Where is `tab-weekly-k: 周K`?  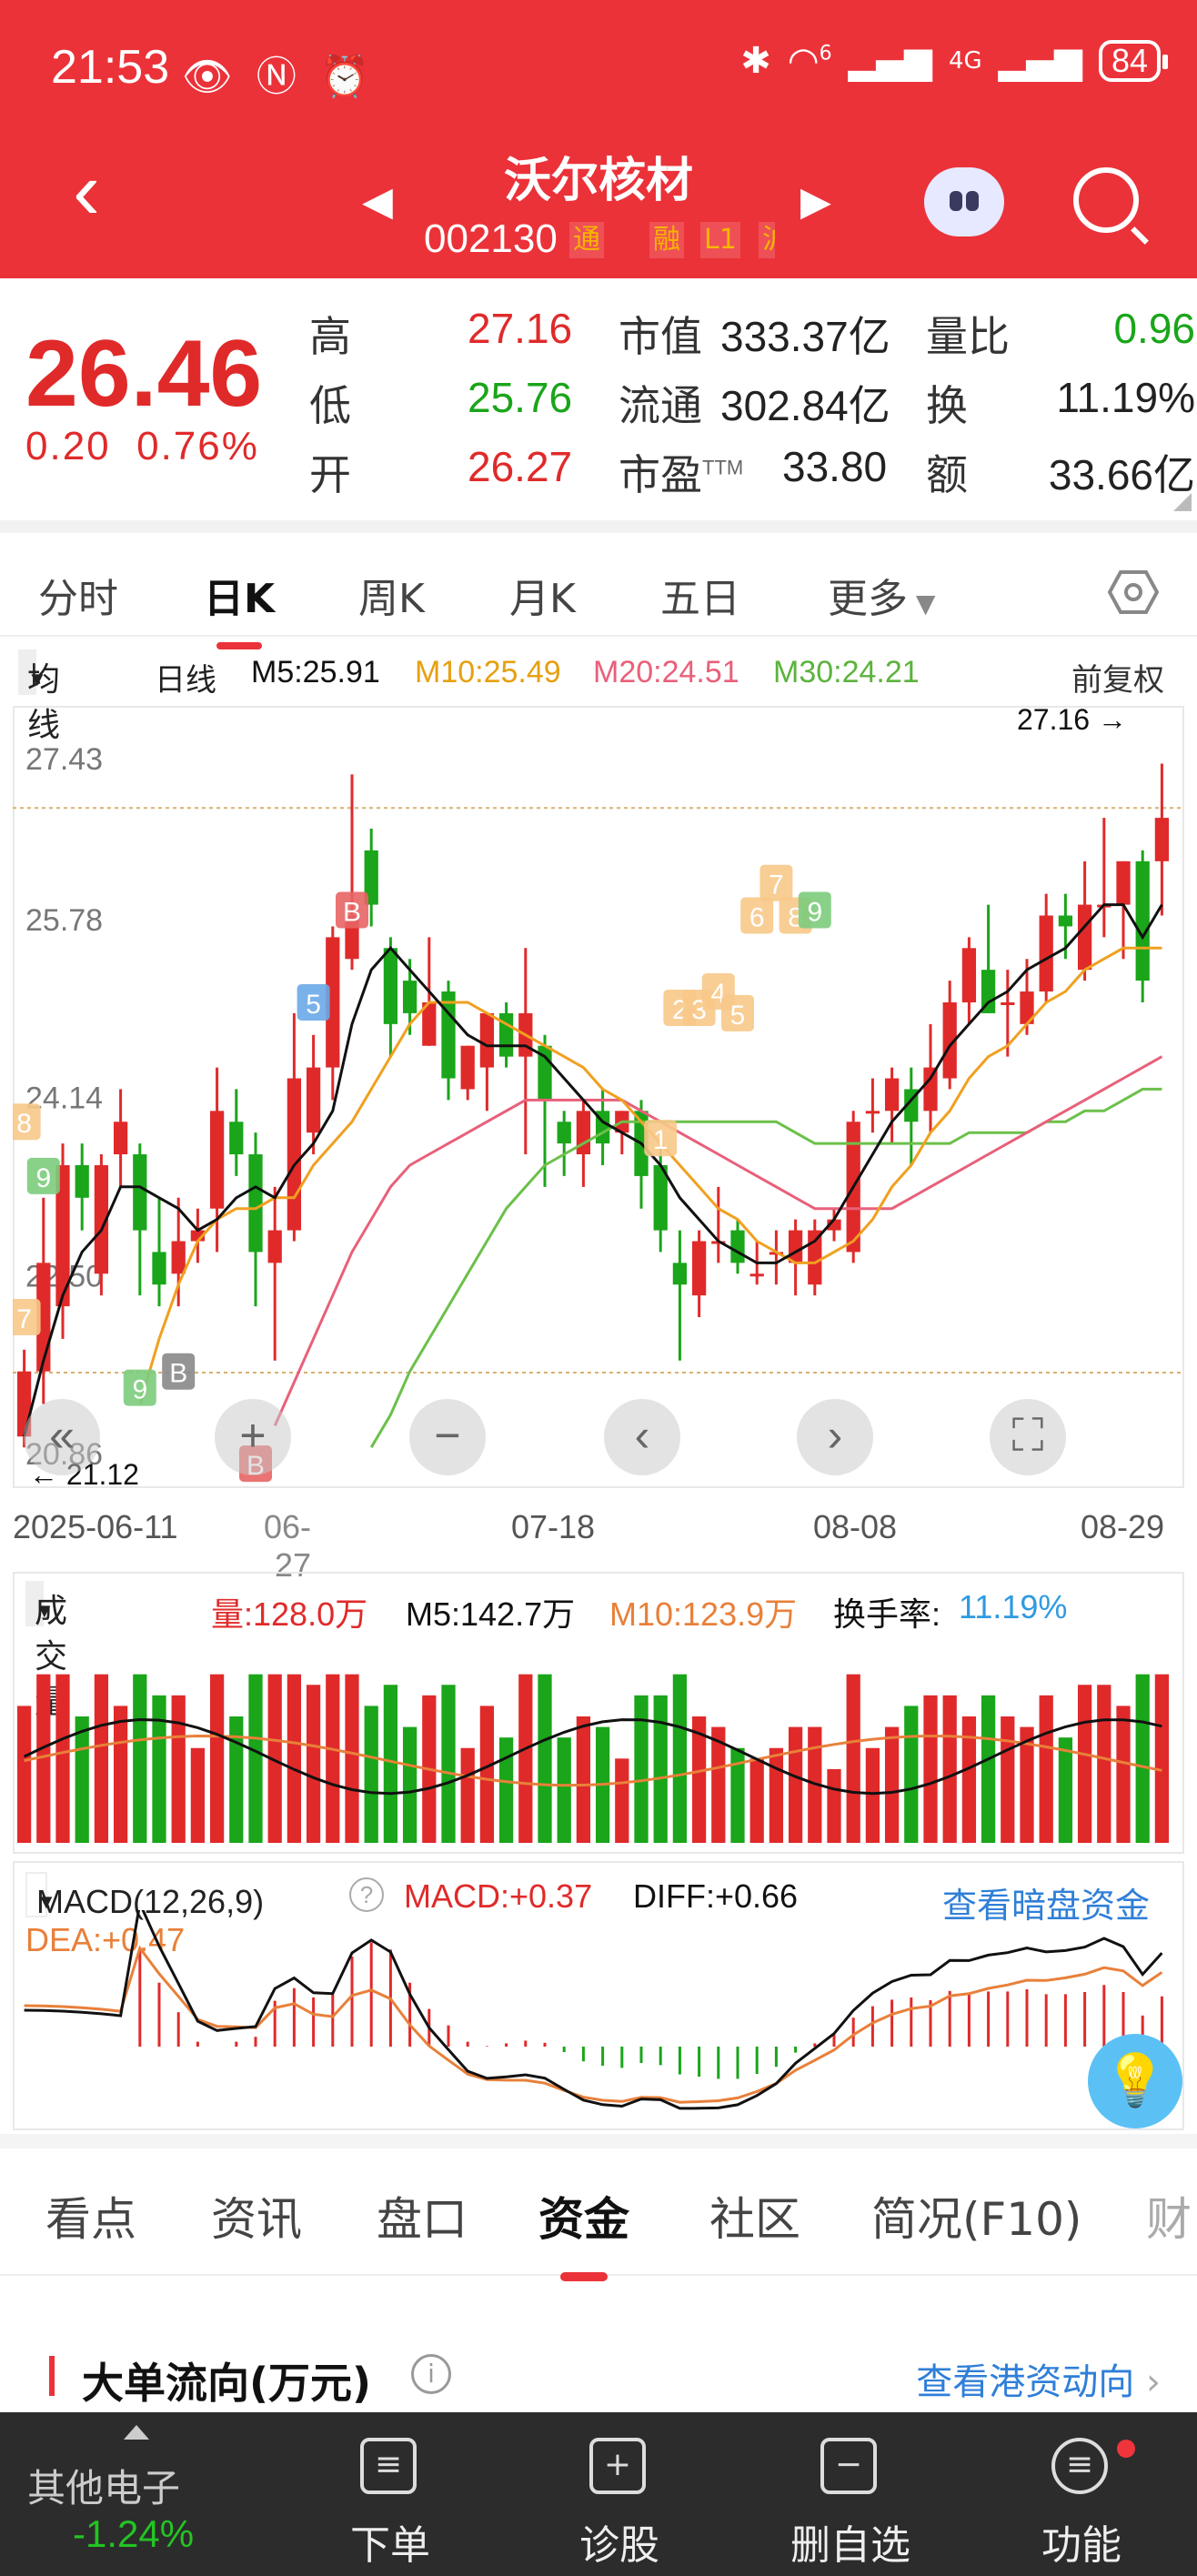
tab-weekly-k: 周K is located at coordinates (391, 599).